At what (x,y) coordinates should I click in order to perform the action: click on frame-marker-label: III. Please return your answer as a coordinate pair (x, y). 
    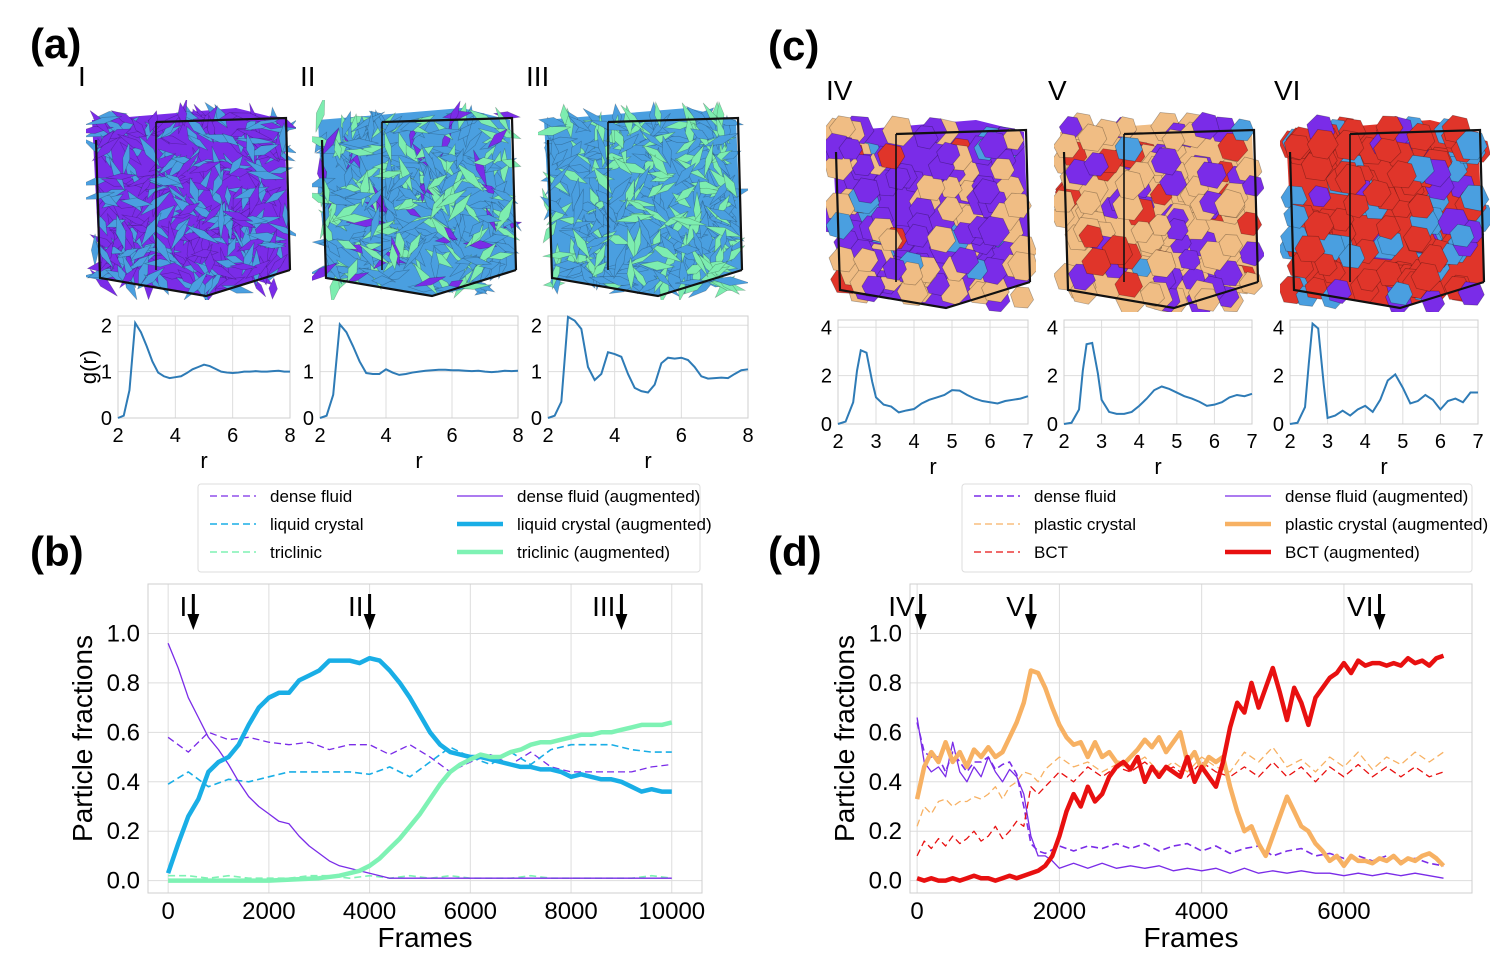
    Looking at the image, I should click on (603, 606).